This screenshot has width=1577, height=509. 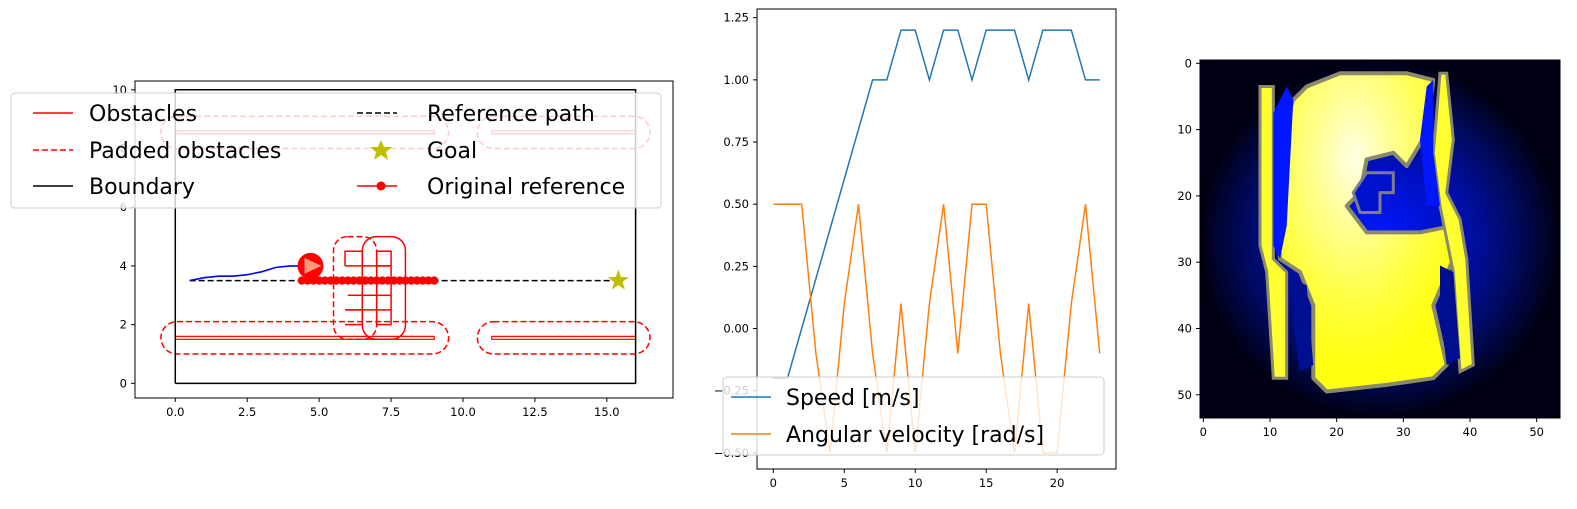 What do you see at coordinates (1184, 395) in the screenshot?
I see `heat-ytick-label-5: 50` at bounding box center [1184, 395].